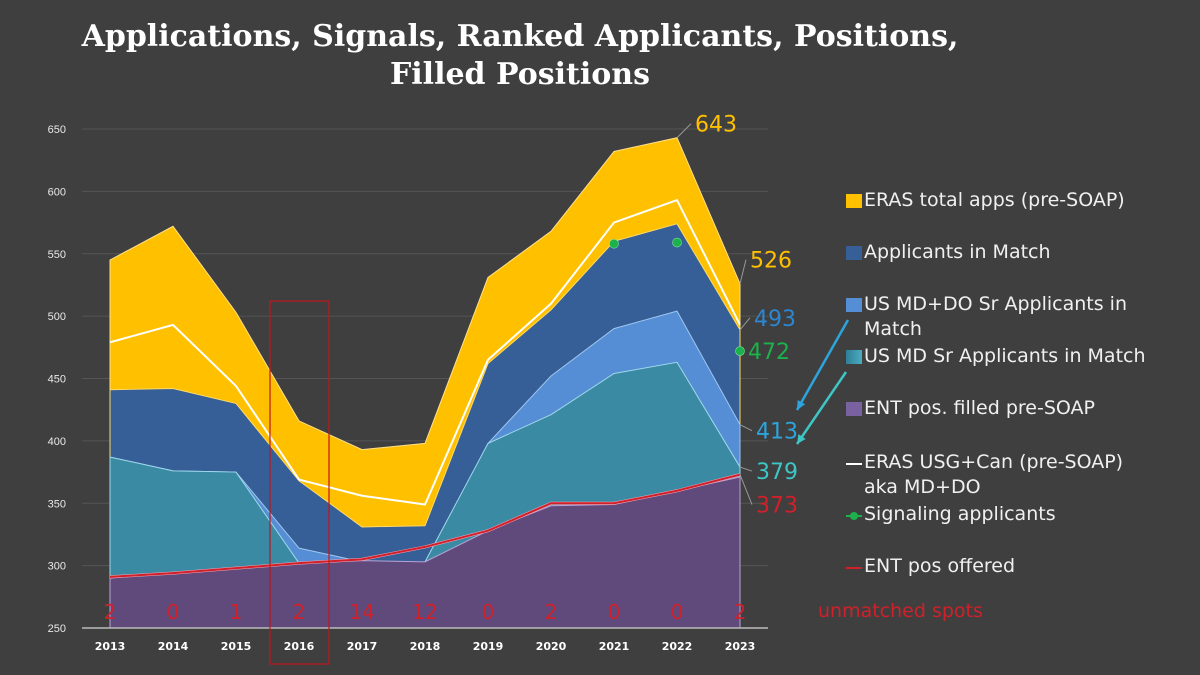 The image size is (1200, 675). I want to click on x-tick-label: 2013, so click(110, 646).